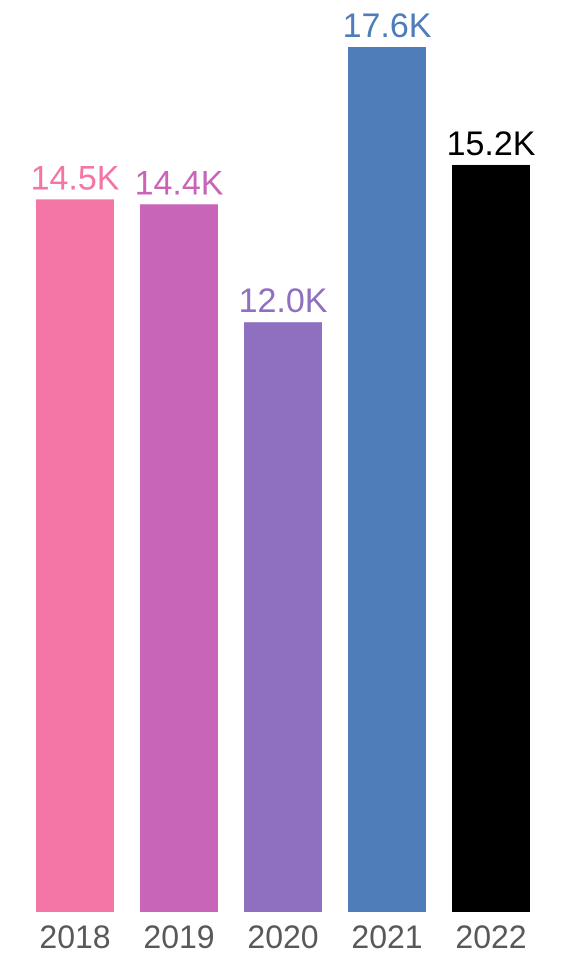 This screenshot has width=572, height=955. What do you see at coordinates (386, 937) in the screenshot?
I see `x-tick-label-2021: 2021` at bounding box center [386, 937].